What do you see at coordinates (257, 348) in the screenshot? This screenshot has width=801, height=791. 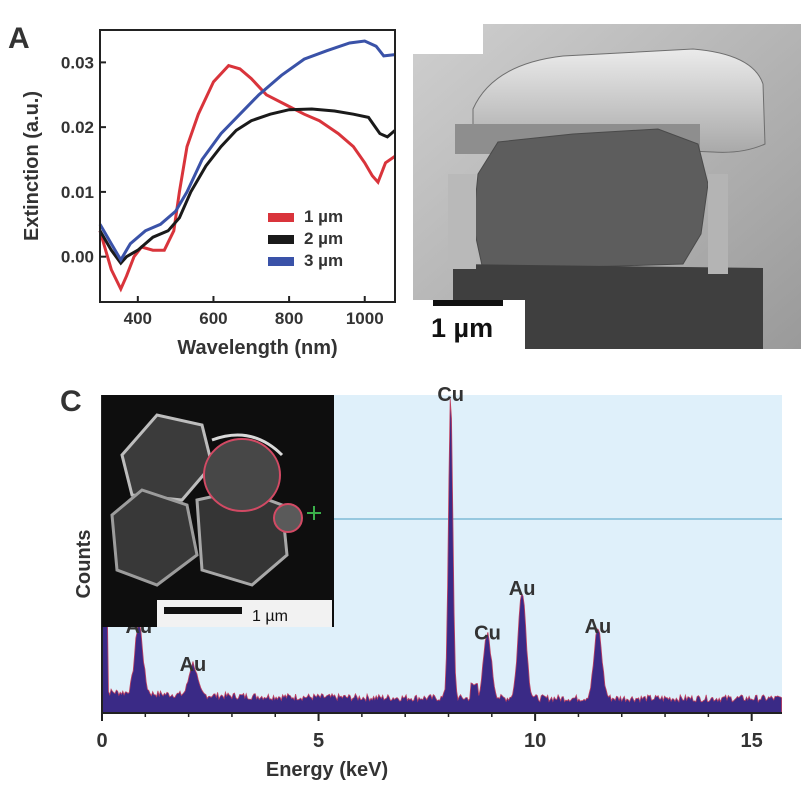 I see `x-axis-label: Wavelength (nm)` at bounding box center [257, 348].